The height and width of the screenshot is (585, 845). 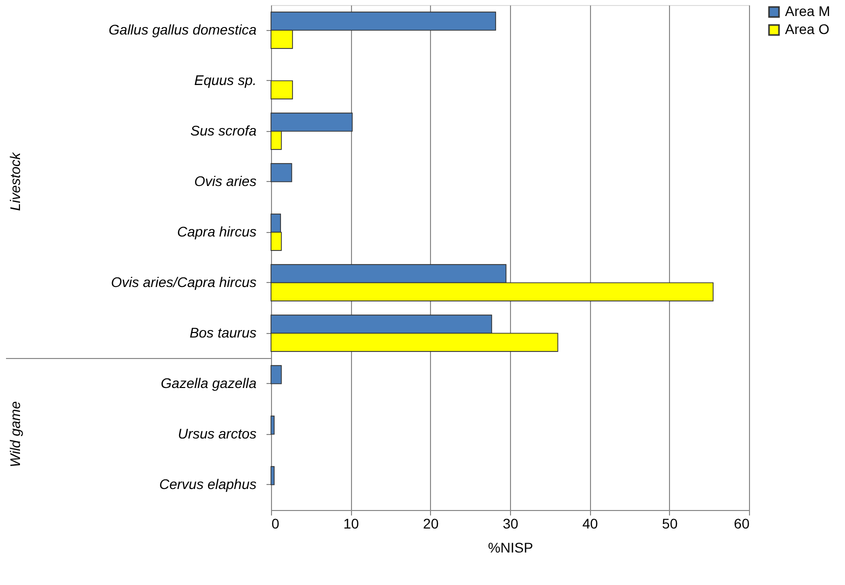 What do you see at coordinates (590, 524) in the screenshot?
I see `x-tick-label: 40` at bounding box center [590, 524].